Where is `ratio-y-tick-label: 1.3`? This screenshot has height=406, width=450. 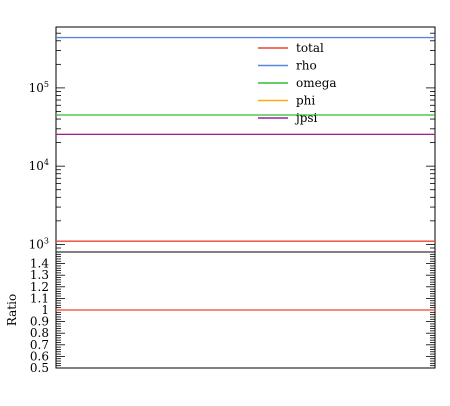
ratio-y-tick-label: 1.3 is located at coordinates (39, 275).